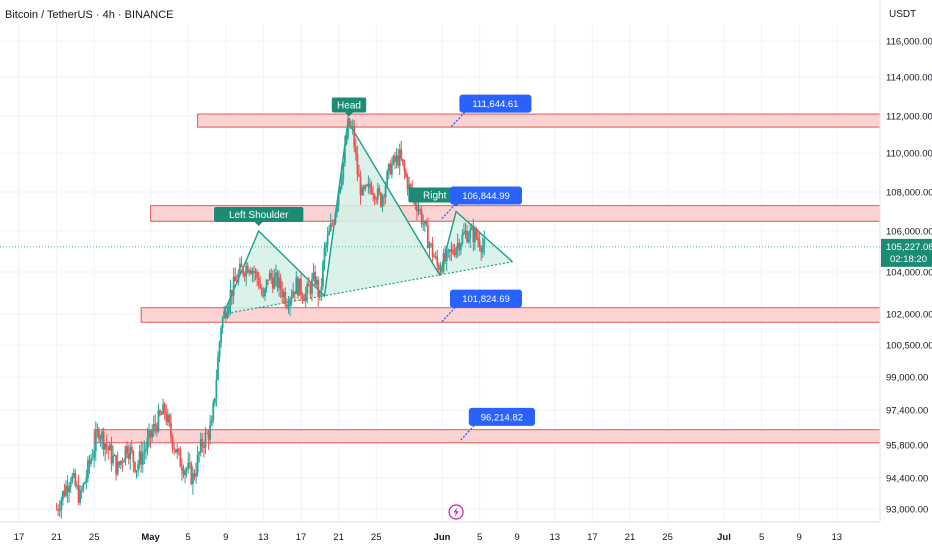  I want to click on currency-label: USDT, so click(903, 14).